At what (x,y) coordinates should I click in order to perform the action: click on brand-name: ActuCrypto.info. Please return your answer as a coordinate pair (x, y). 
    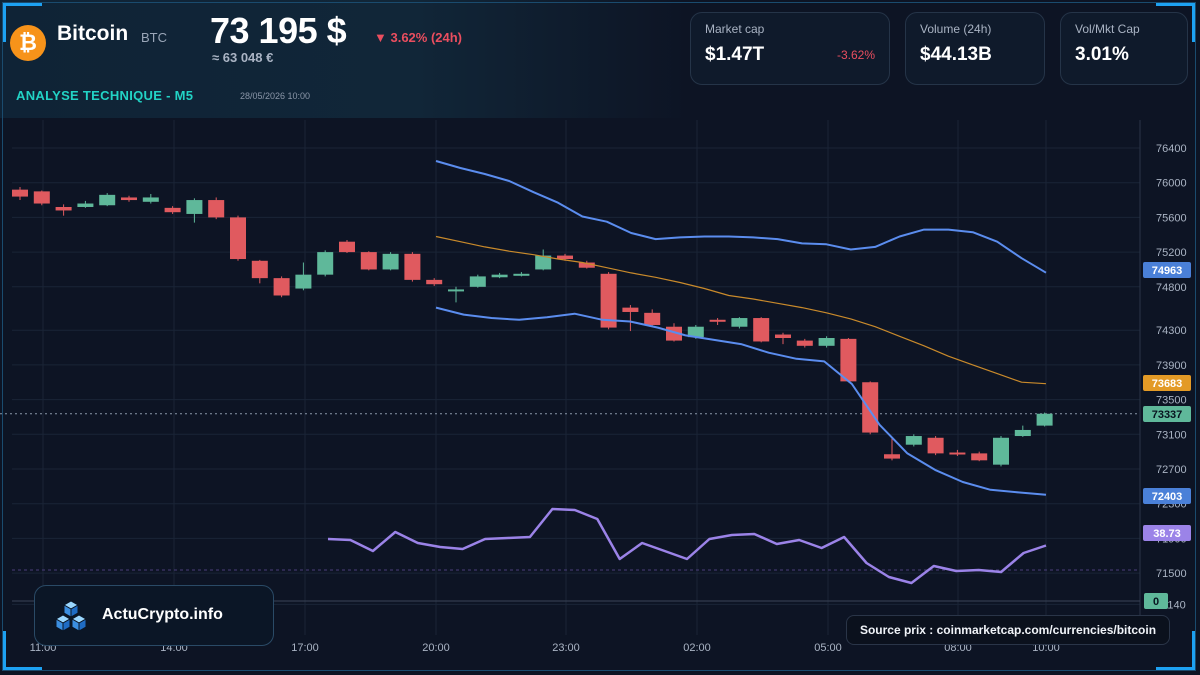
    Looking at the image, I should click on (162, 614).